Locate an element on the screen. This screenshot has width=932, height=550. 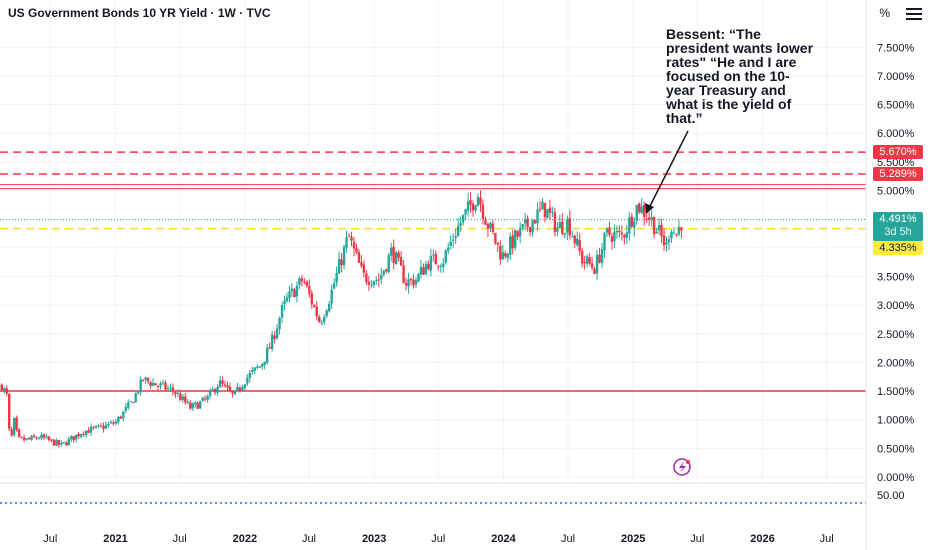
level-tag-4335: 4.335% is located at coordinates (898, 247).